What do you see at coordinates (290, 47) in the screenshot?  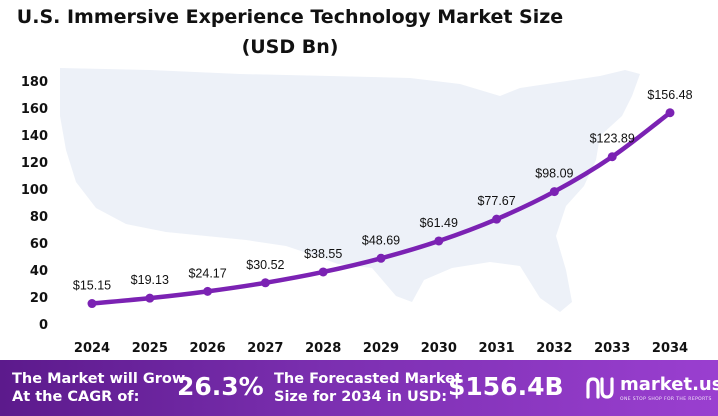 I see `chart-subtitle: (USD Bn)` at bounding box center [290, 47].